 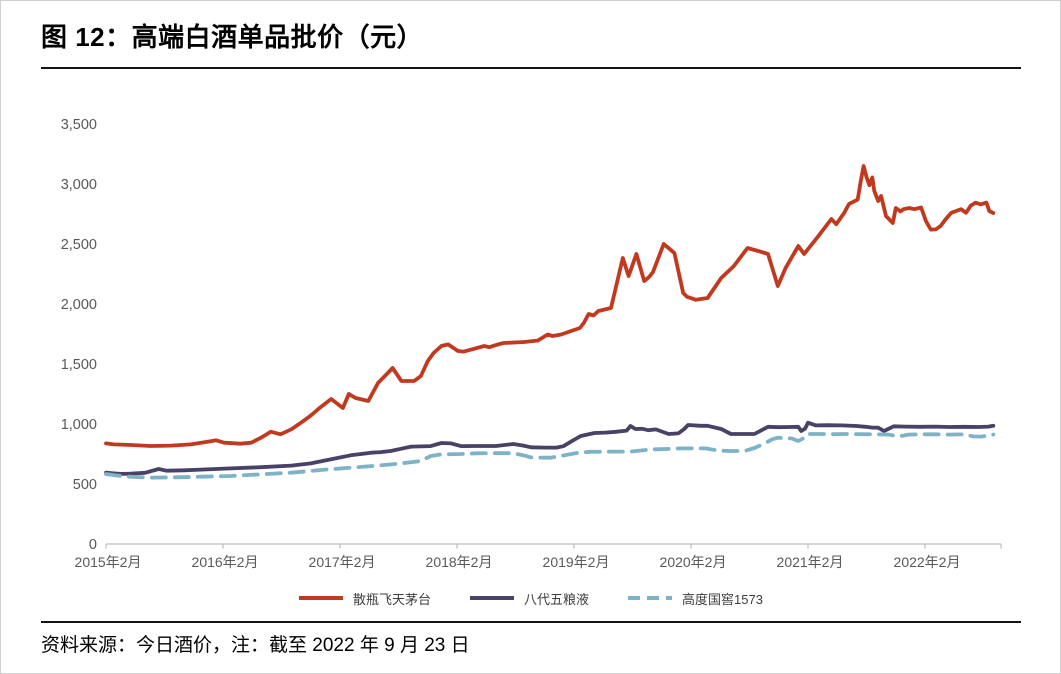 What do you see at coordinates (927, 562) in the screenshot?
I see `x-tick-label: 2022年2月` at bounding box center [927, 562].